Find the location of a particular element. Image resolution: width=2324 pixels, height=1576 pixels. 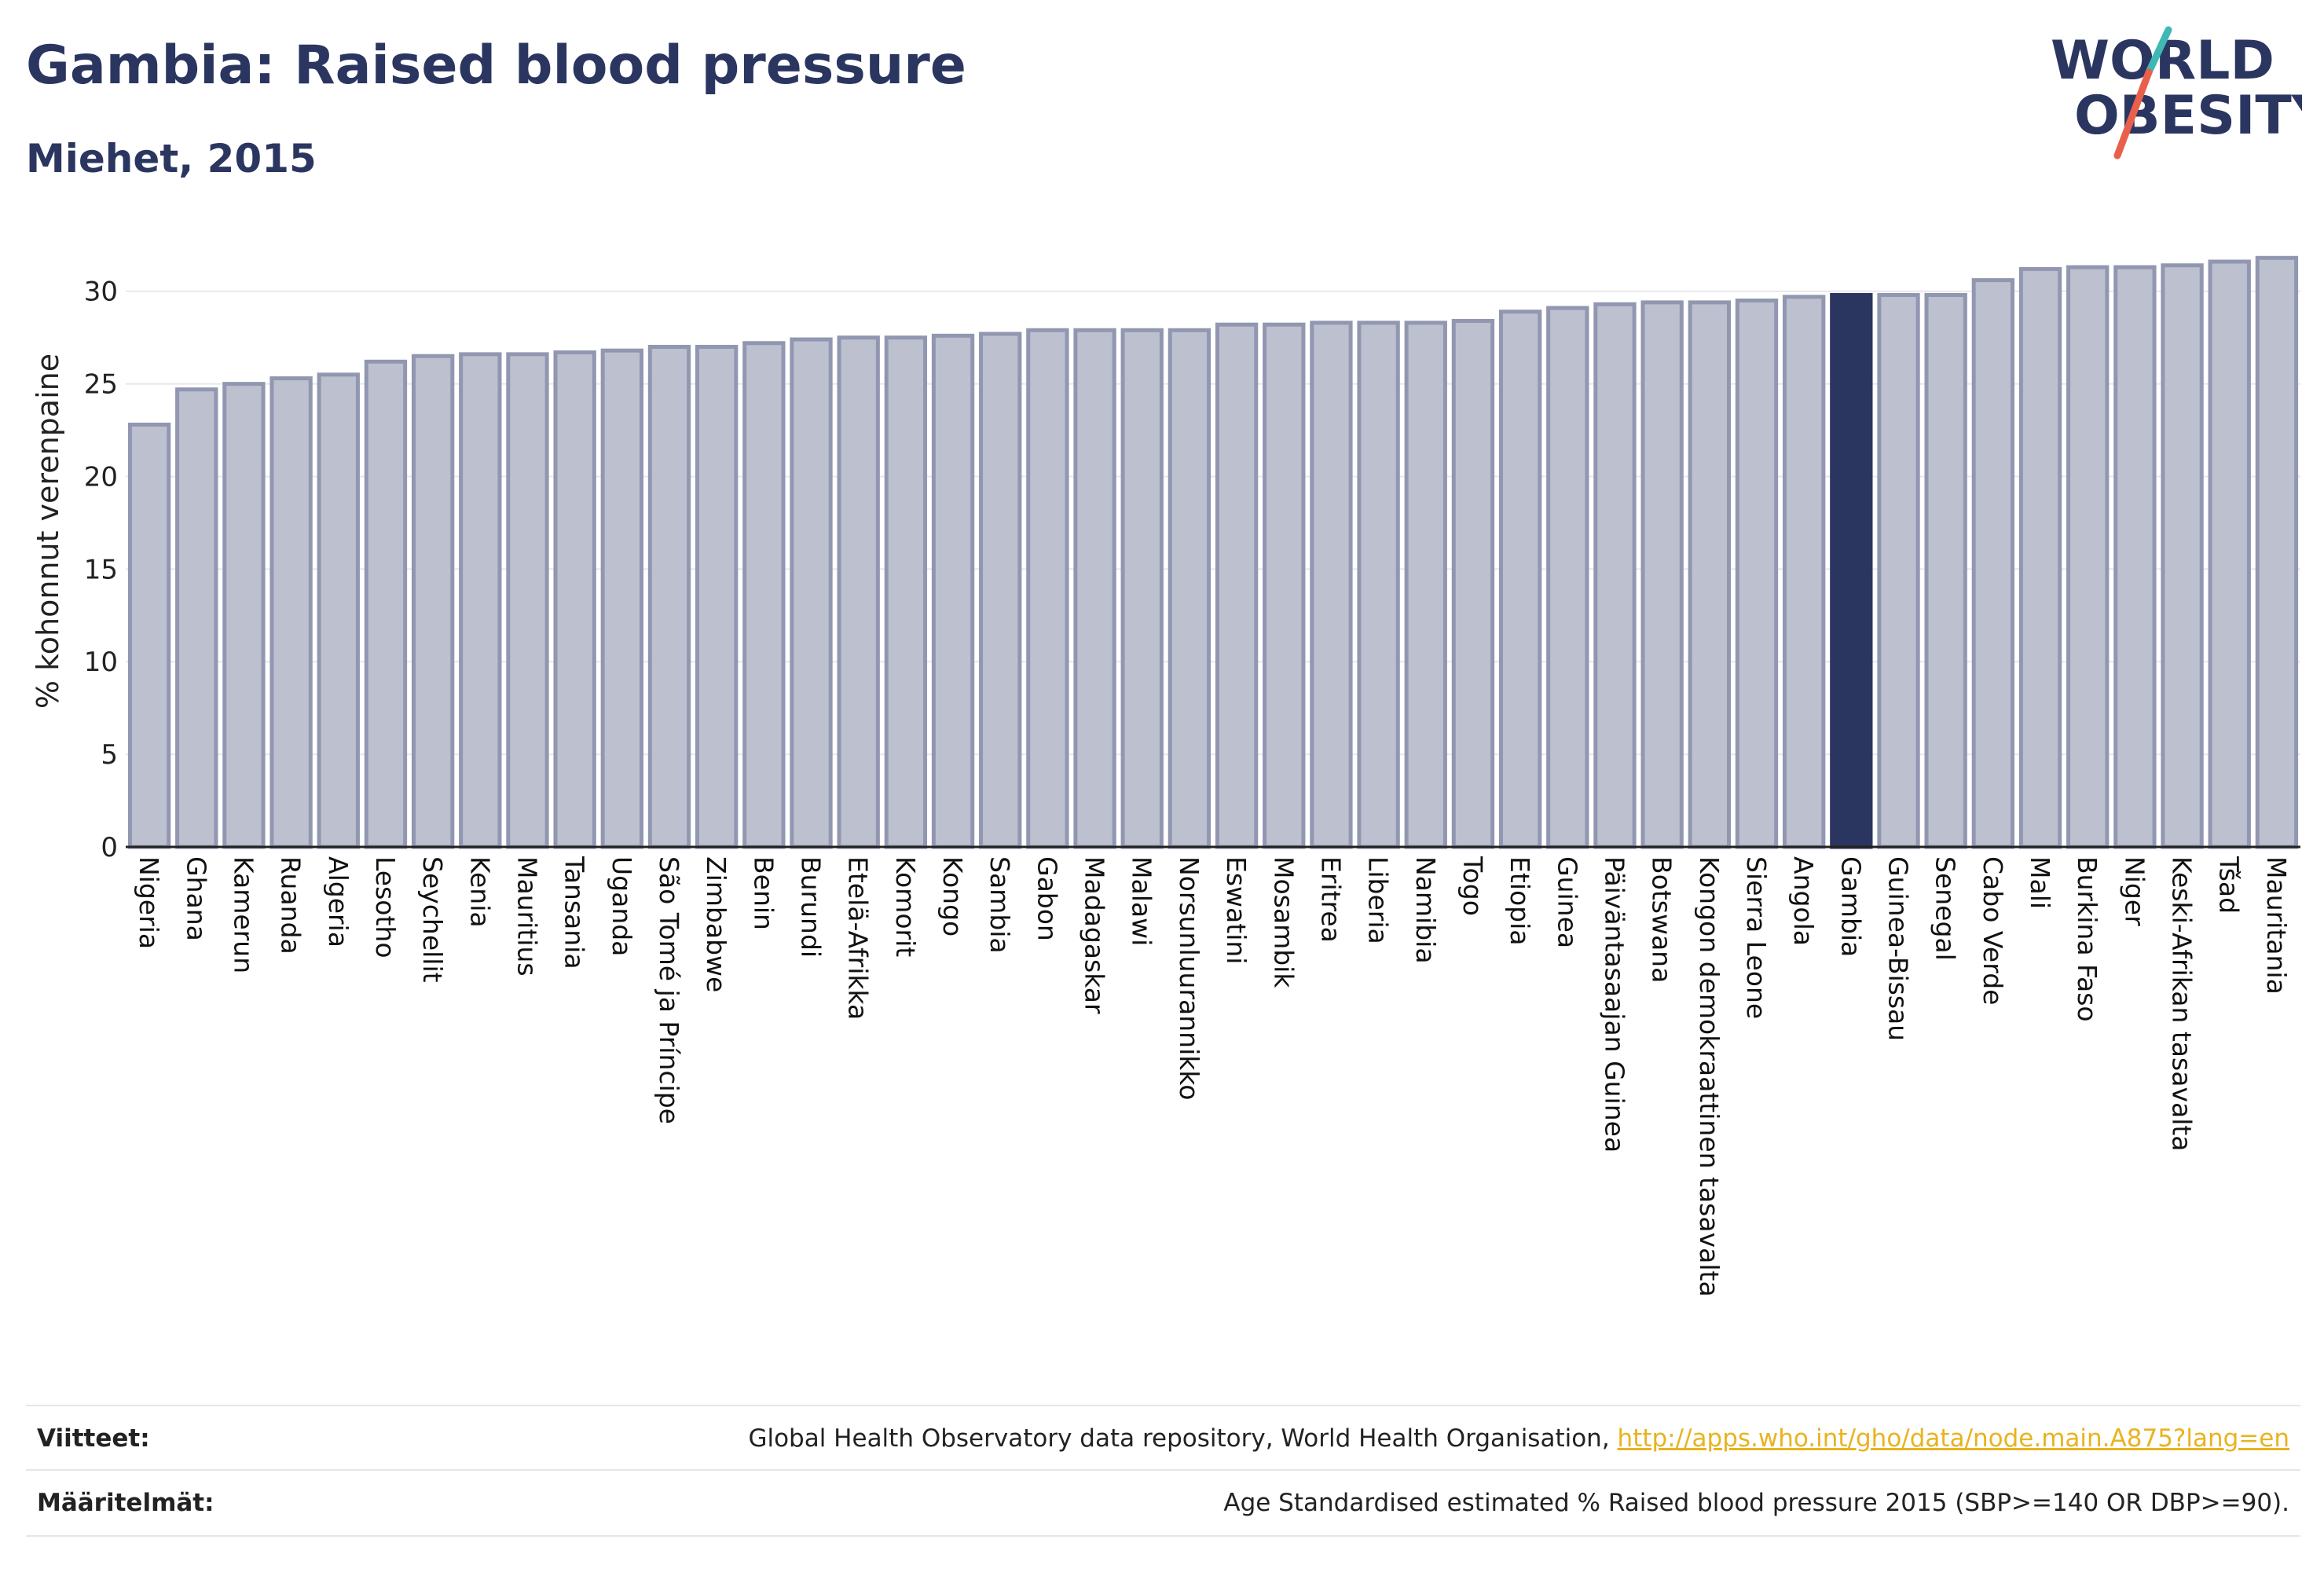

x-tick-label: Niger is located at coordinates (2134, 891).